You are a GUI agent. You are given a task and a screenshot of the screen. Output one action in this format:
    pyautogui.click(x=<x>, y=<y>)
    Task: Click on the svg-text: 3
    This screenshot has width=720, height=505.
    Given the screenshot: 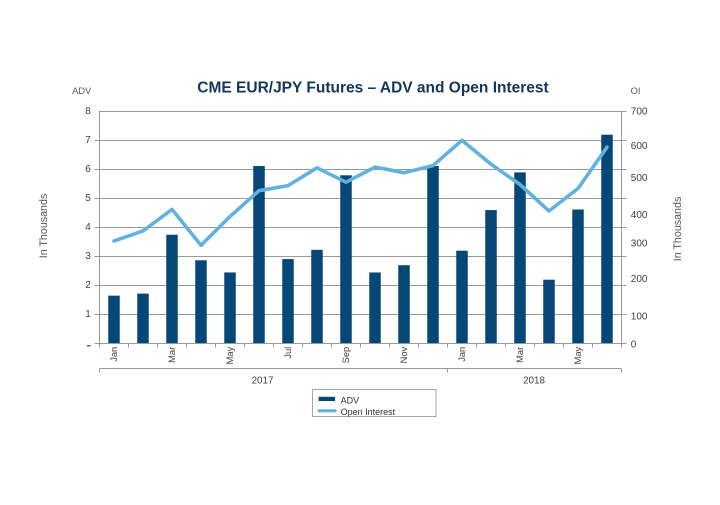 What is the action you would take?
    pyautogui.click(x=88, y=256)
    